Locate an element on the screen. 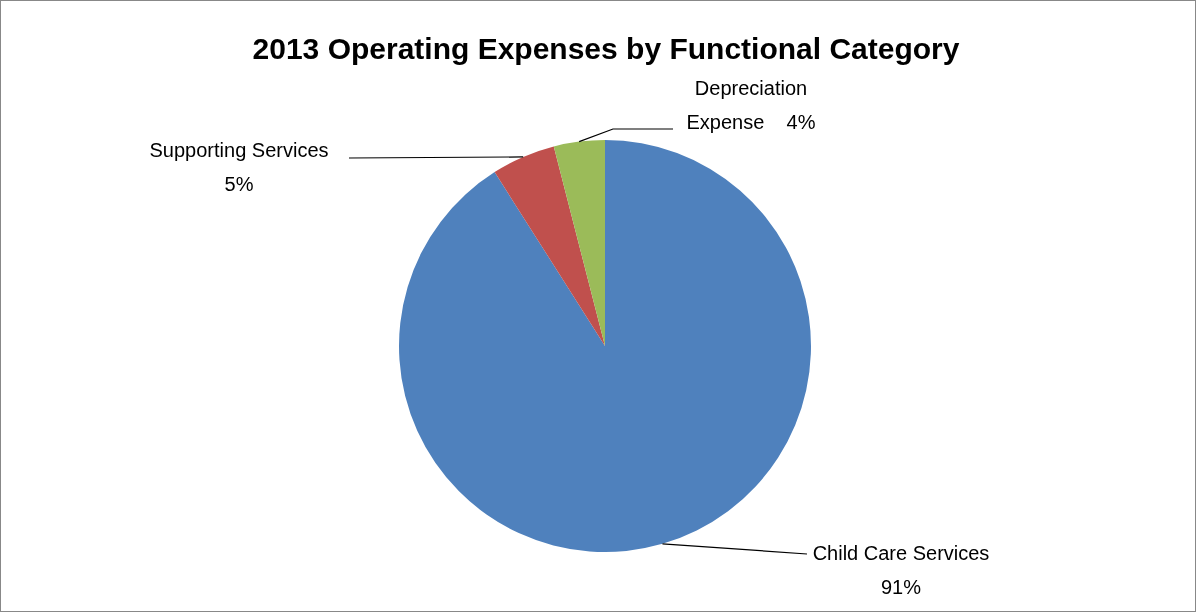  slice-label: Supporting Services is located at coordinates (239, 149).